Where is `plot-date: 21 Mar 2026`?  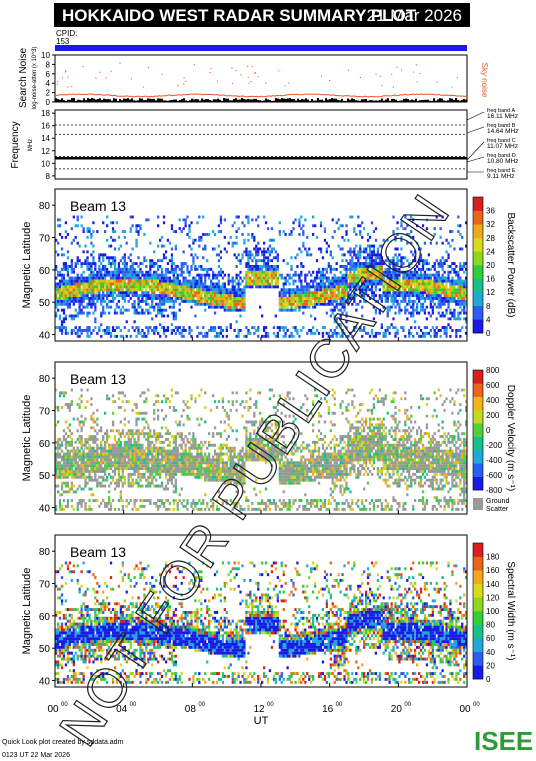
plot-date: 21 Mar 2026 is located at coordinates (414, 15).